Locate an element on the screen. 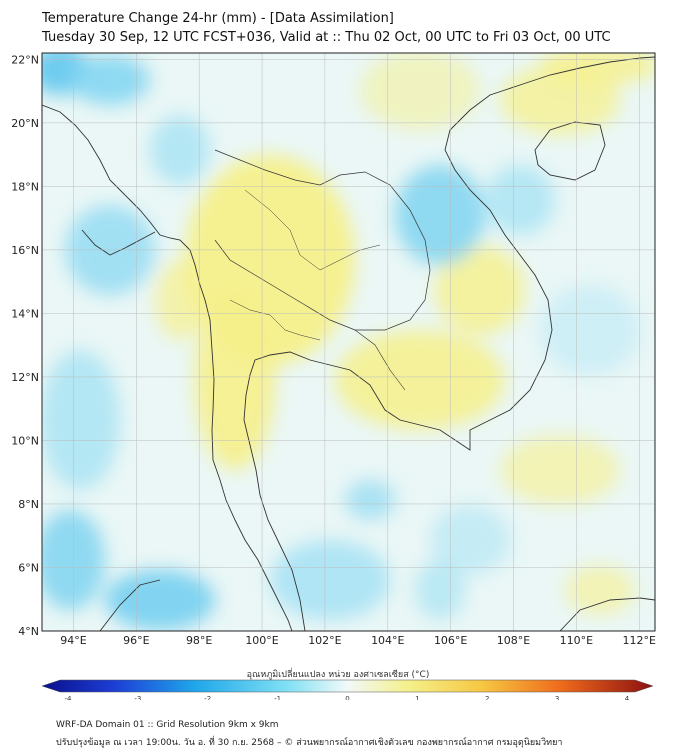 This screenshot has height=756, width=676. colorbar-tick-label: 3 is located at coordinates (557, 697).